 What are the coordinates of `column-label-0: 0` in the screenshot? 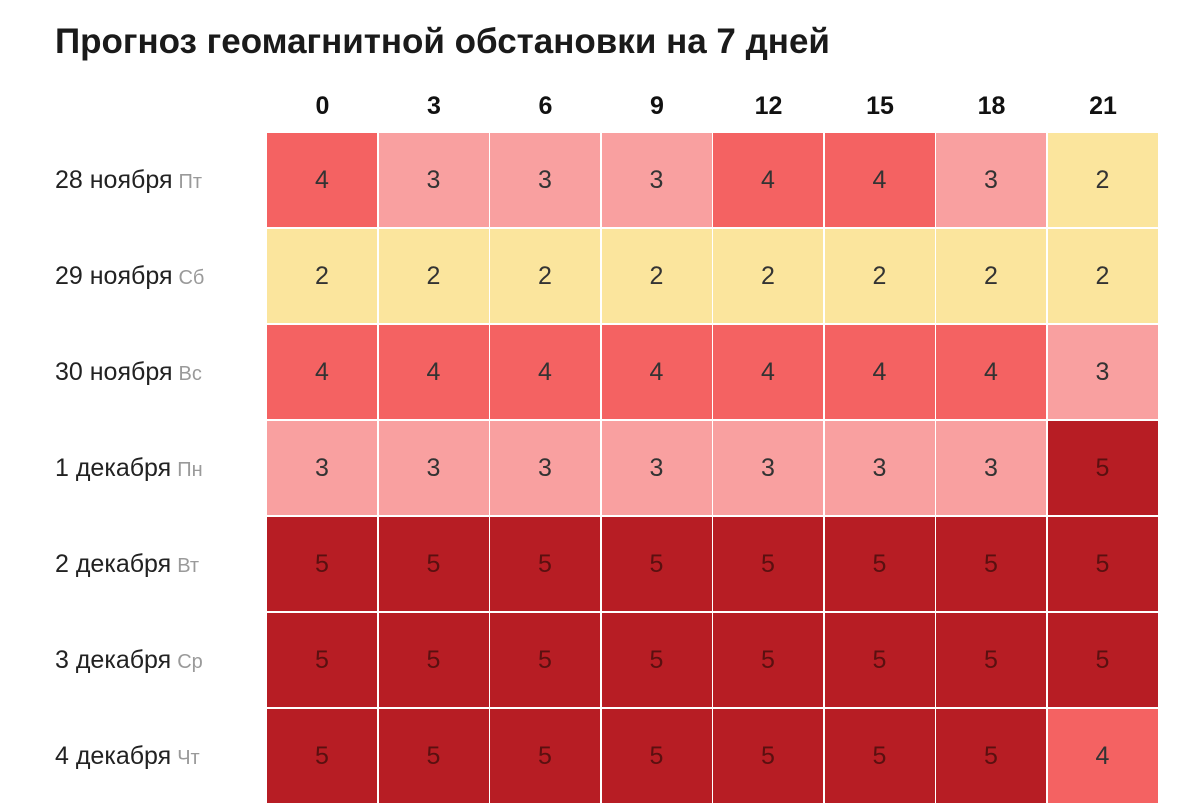 It's located at (322, 106).